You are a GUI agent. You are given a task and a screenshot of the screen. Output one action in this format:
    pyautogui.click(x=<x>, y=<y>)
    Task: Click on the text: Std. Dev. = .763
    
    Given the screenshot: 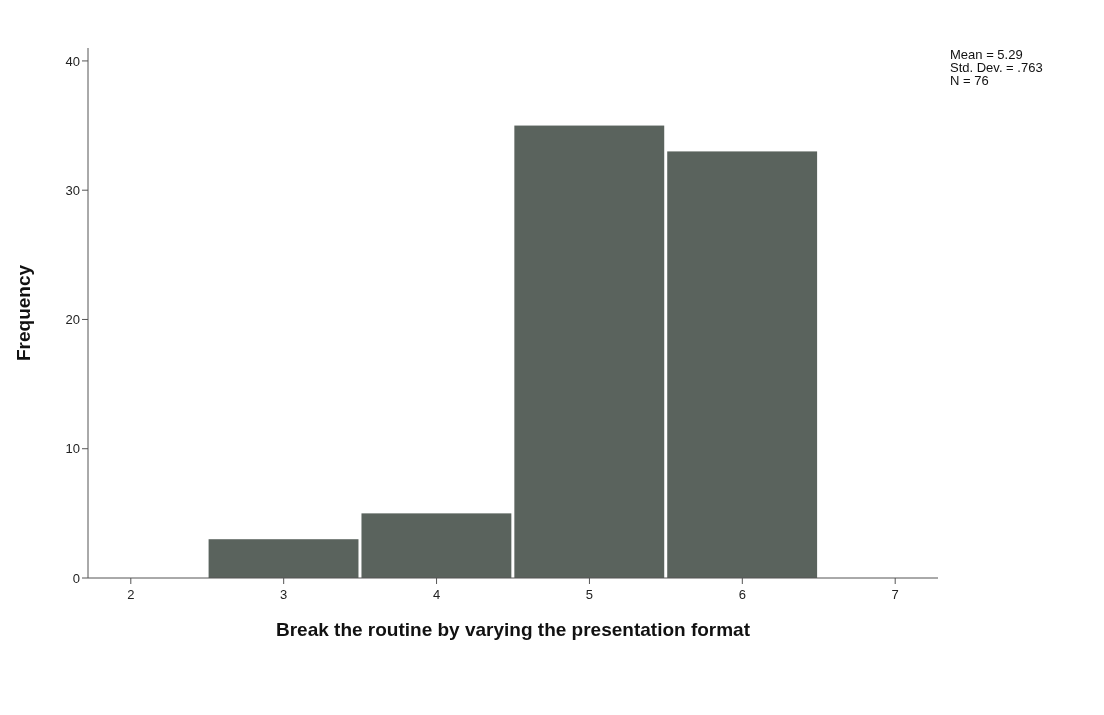 What is the action you would take?
    pyautogui.click(x=996, y=67)
    